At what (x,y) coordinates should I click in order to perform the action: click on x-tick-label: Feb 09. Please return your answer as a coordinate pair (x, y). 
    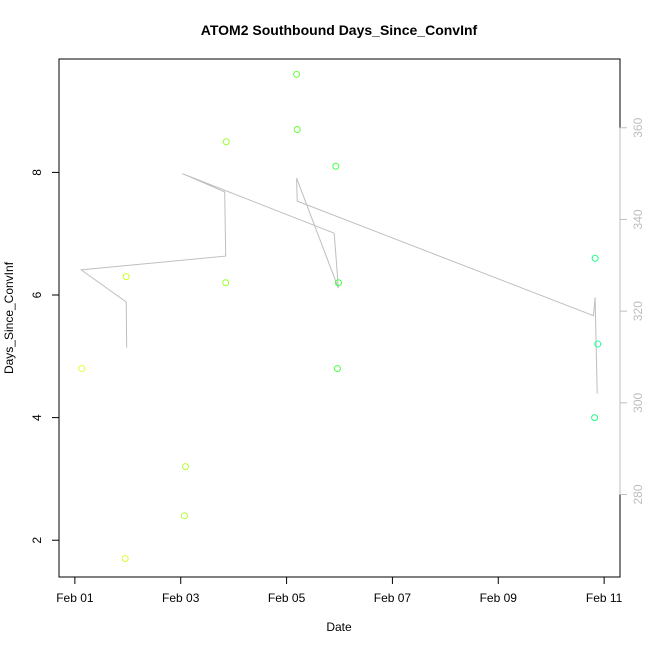
    Looking at the image, I should click on (499, 598).